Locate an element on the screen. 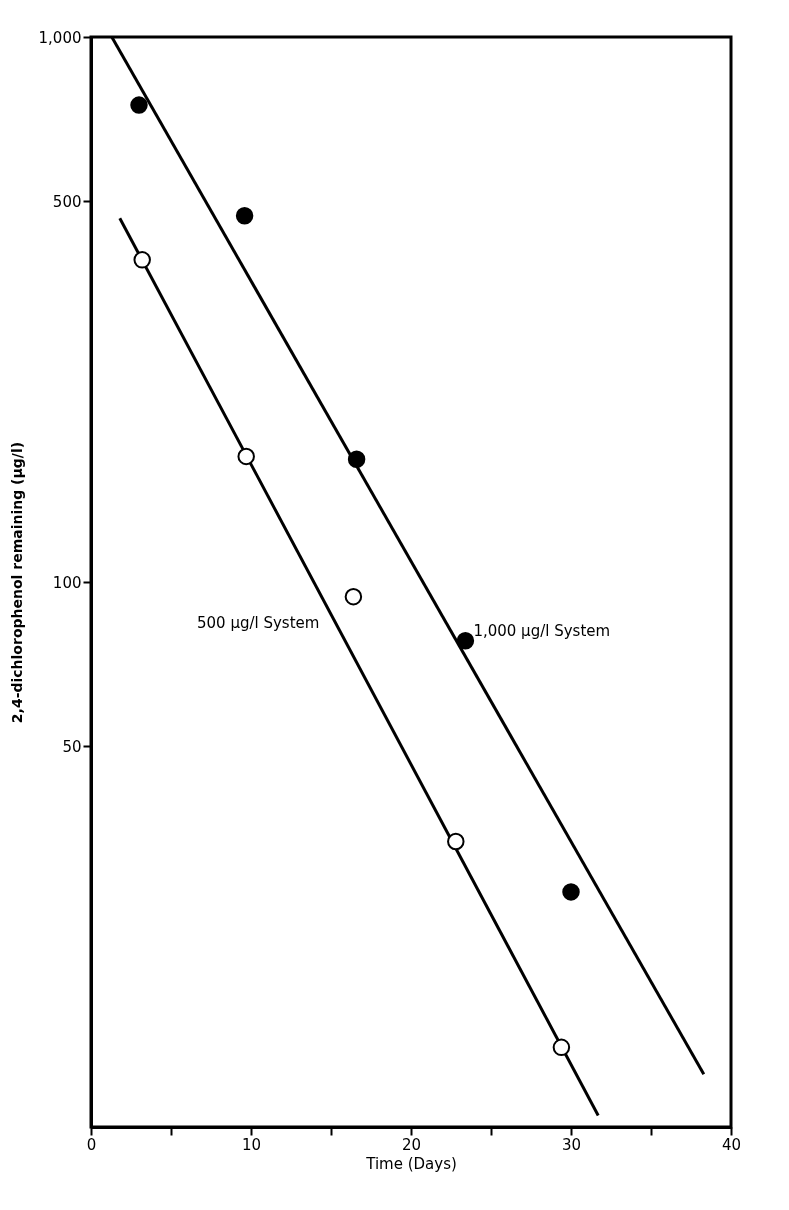 Image resolution: width=789 pixels, height=1210 pixels. y-tick-label: 1,000 is located at coordinates (60, 37).